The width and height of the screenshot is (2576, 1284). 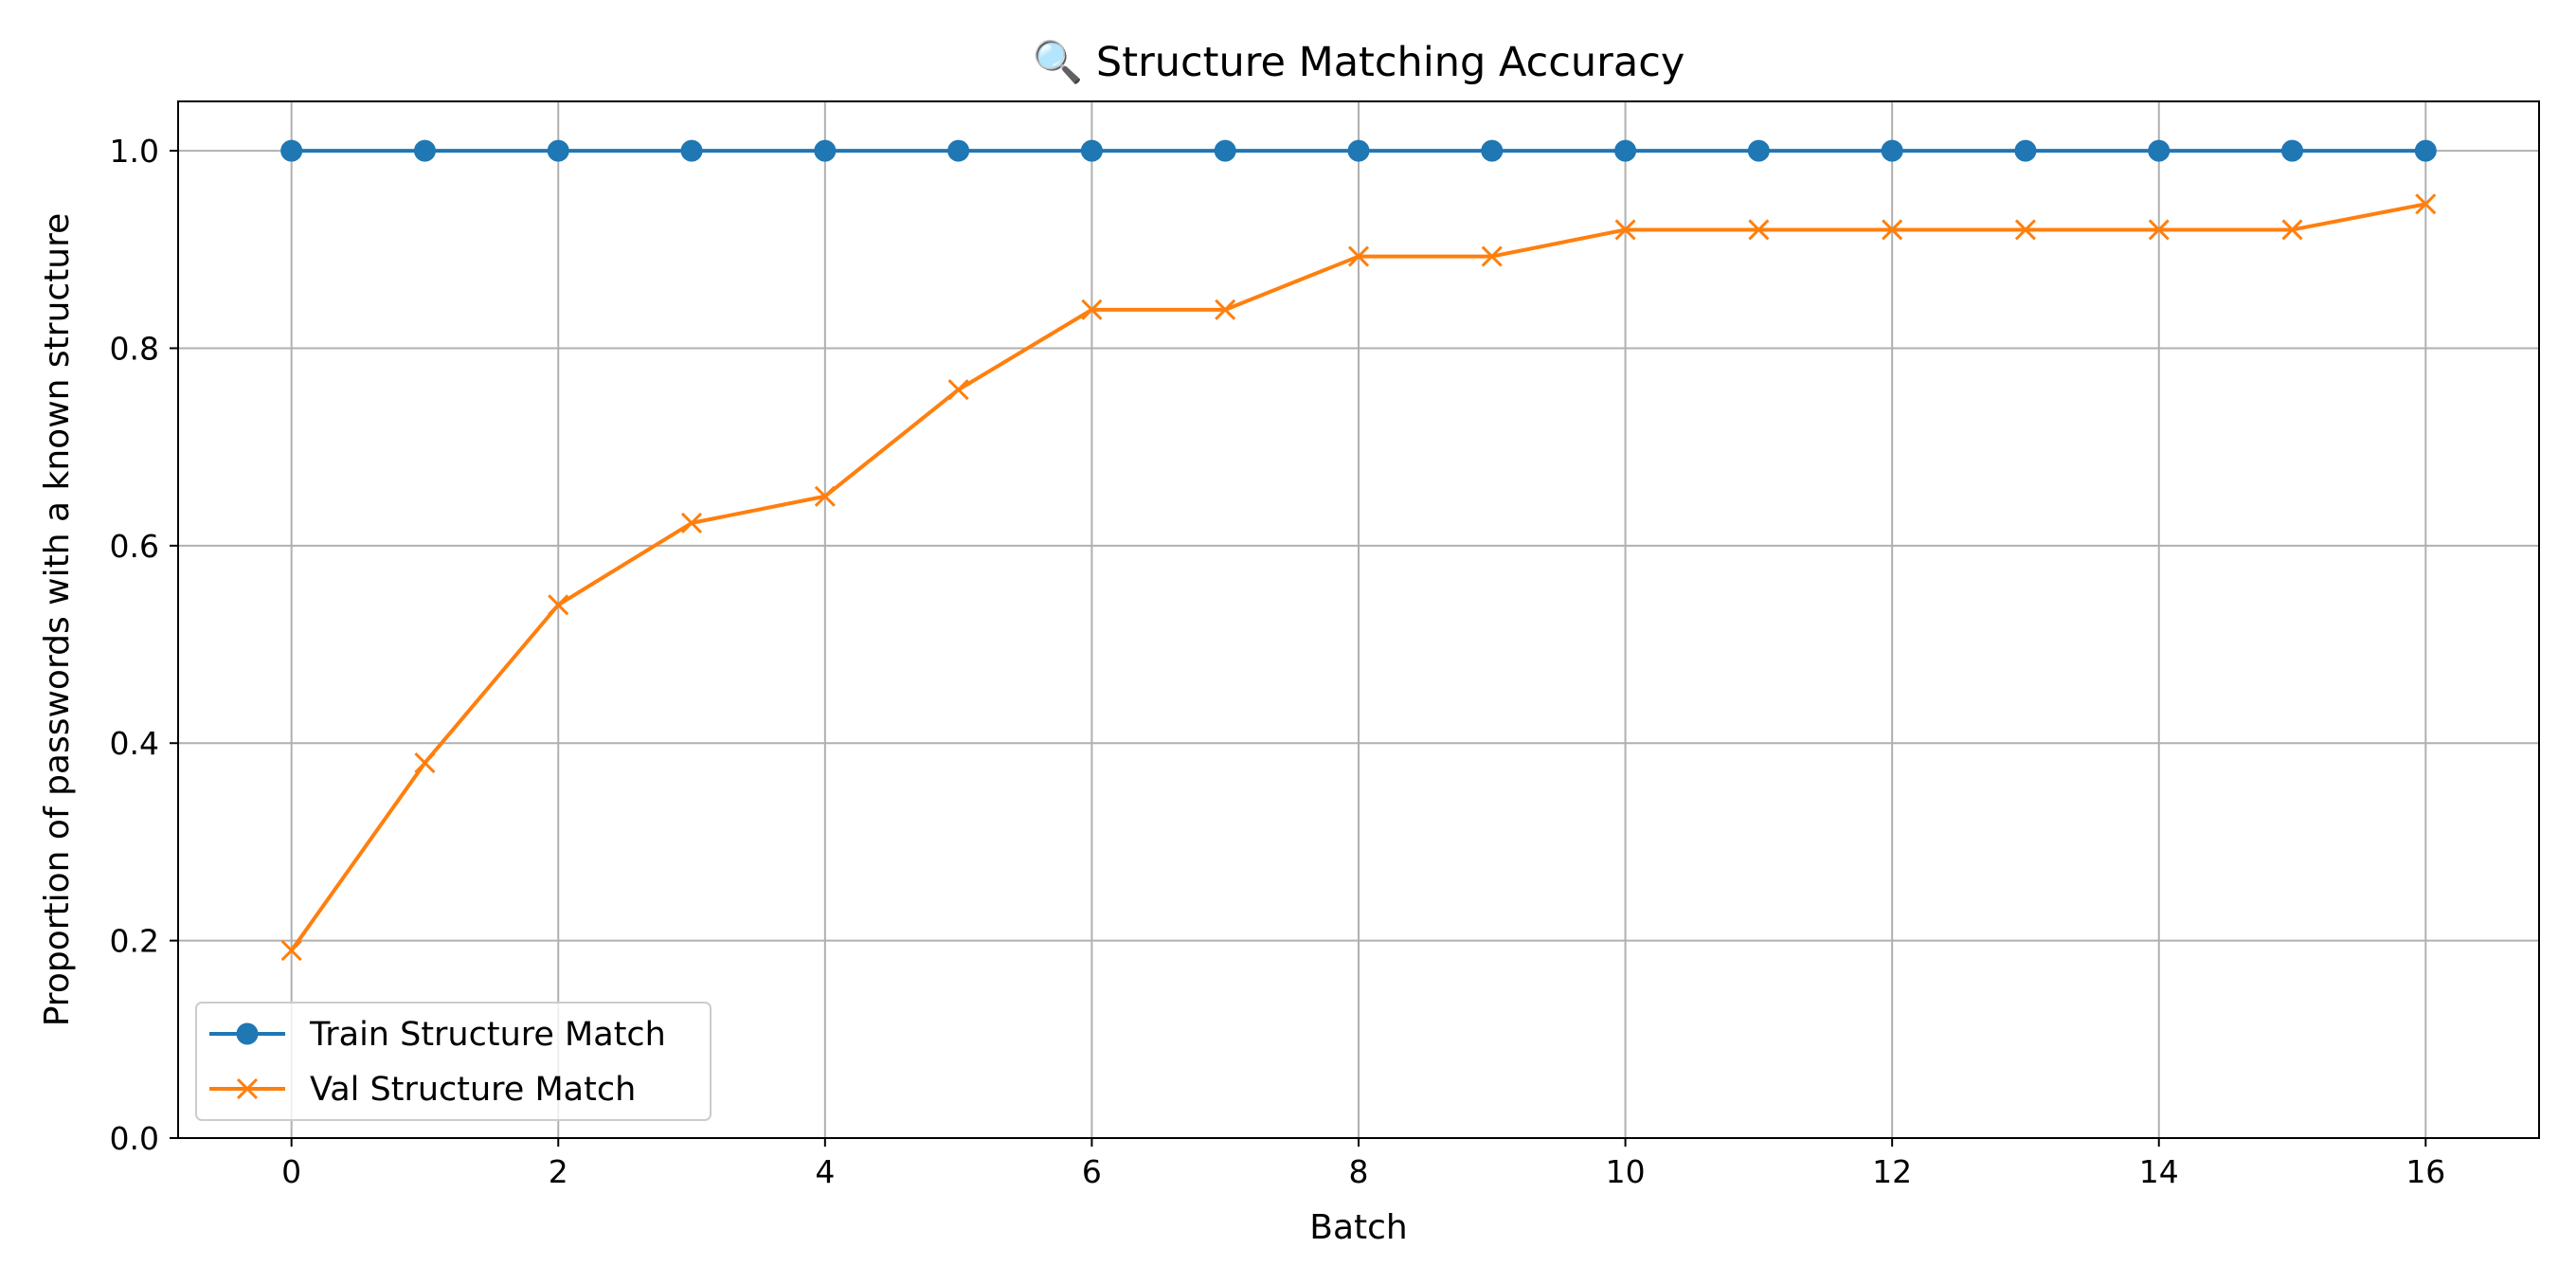 What do you see at coordinates (134, 942) in the screenshot?
I see `y-tick-label: 0.2` at bounding box center [134, 942].